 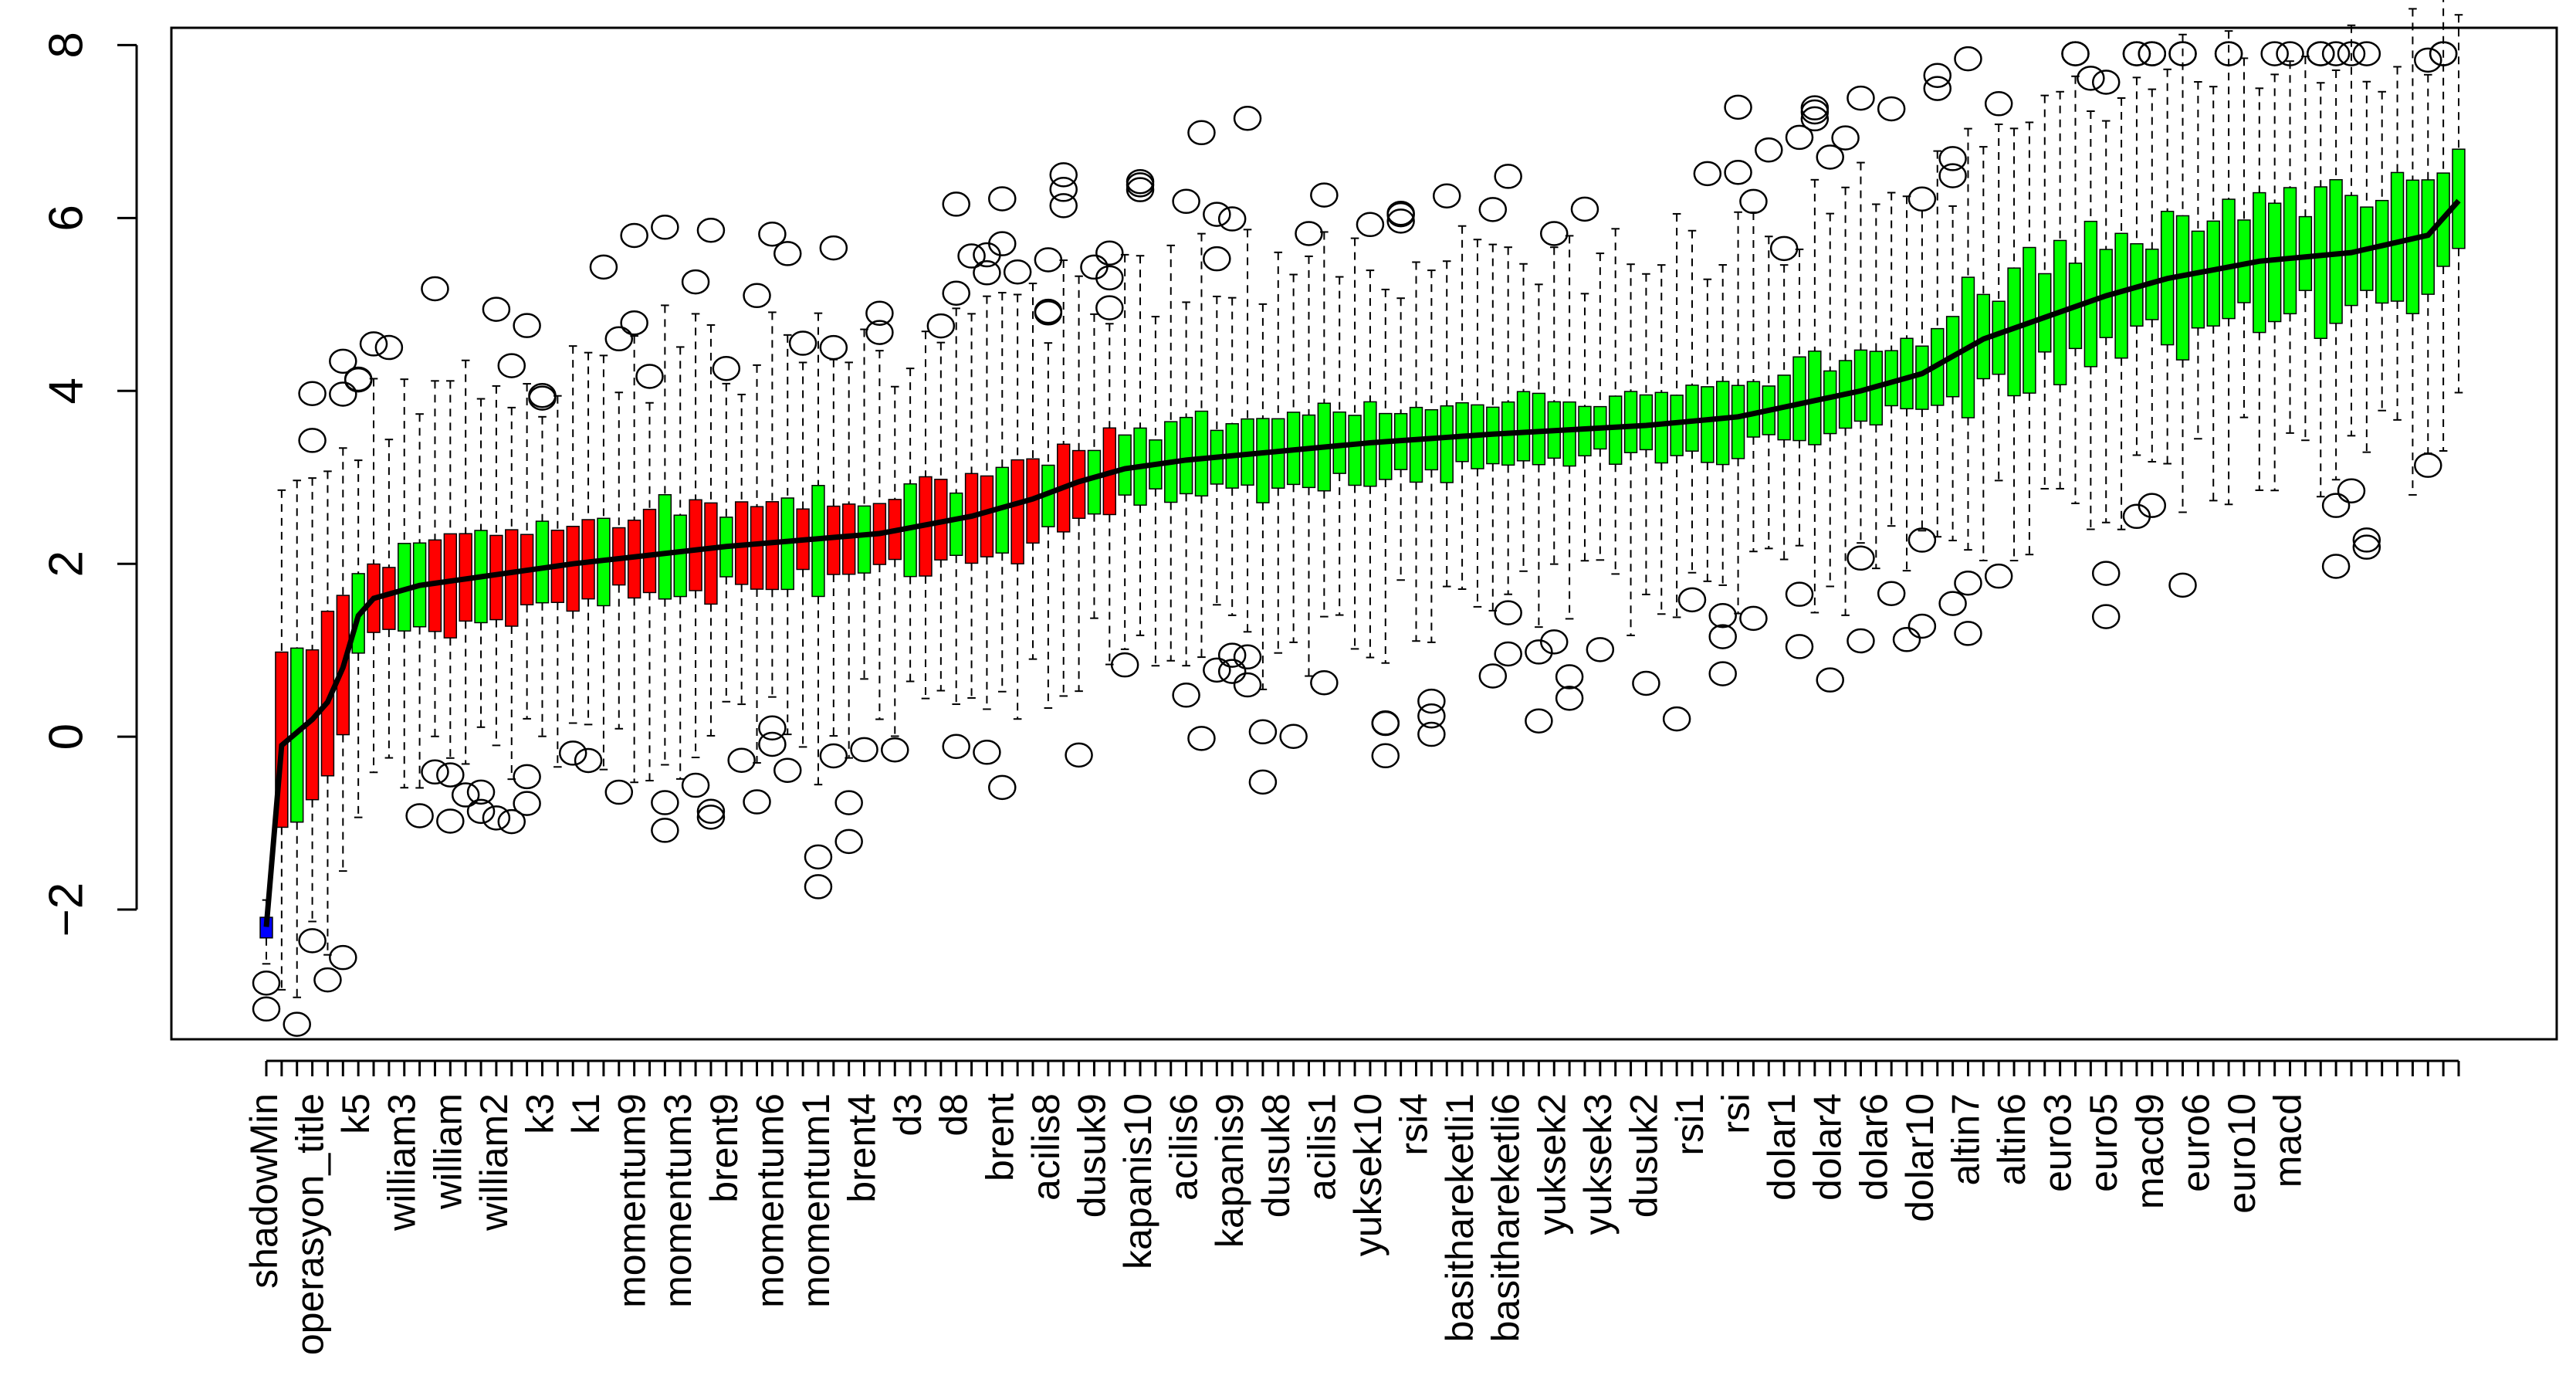 What do you see at coordinates (66, 564) in the screenshot?
I see `y-tick-label: 2` at bounding box center [66, 564].